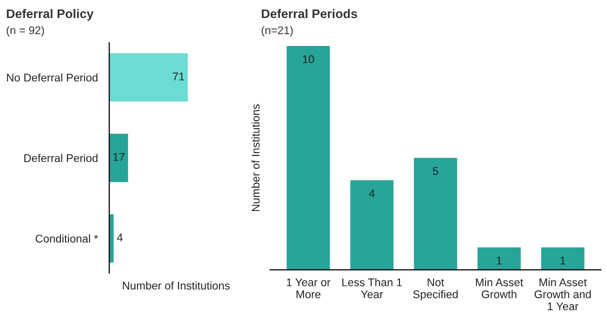 This screenshot has width=607, height=329. What do you see at coordinates (435, 171) in the screenshot?
I see `data-label: 5` at bounding box center [435, 171].